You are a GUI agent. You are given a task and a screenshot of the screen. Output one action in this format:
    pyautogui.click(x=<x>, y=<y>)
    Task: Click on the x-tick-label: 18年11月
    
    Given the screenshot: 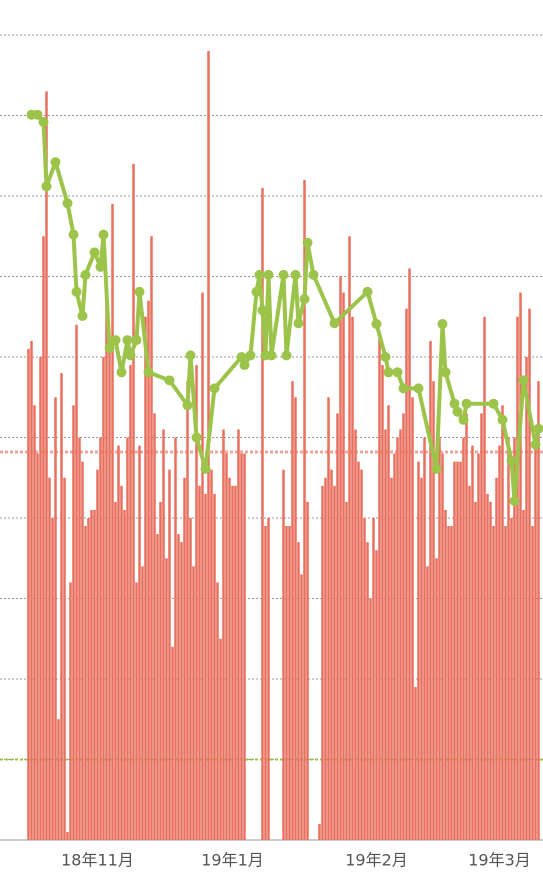 What is the action you would take?
    pyautogui.click(x=97, y=860)
    